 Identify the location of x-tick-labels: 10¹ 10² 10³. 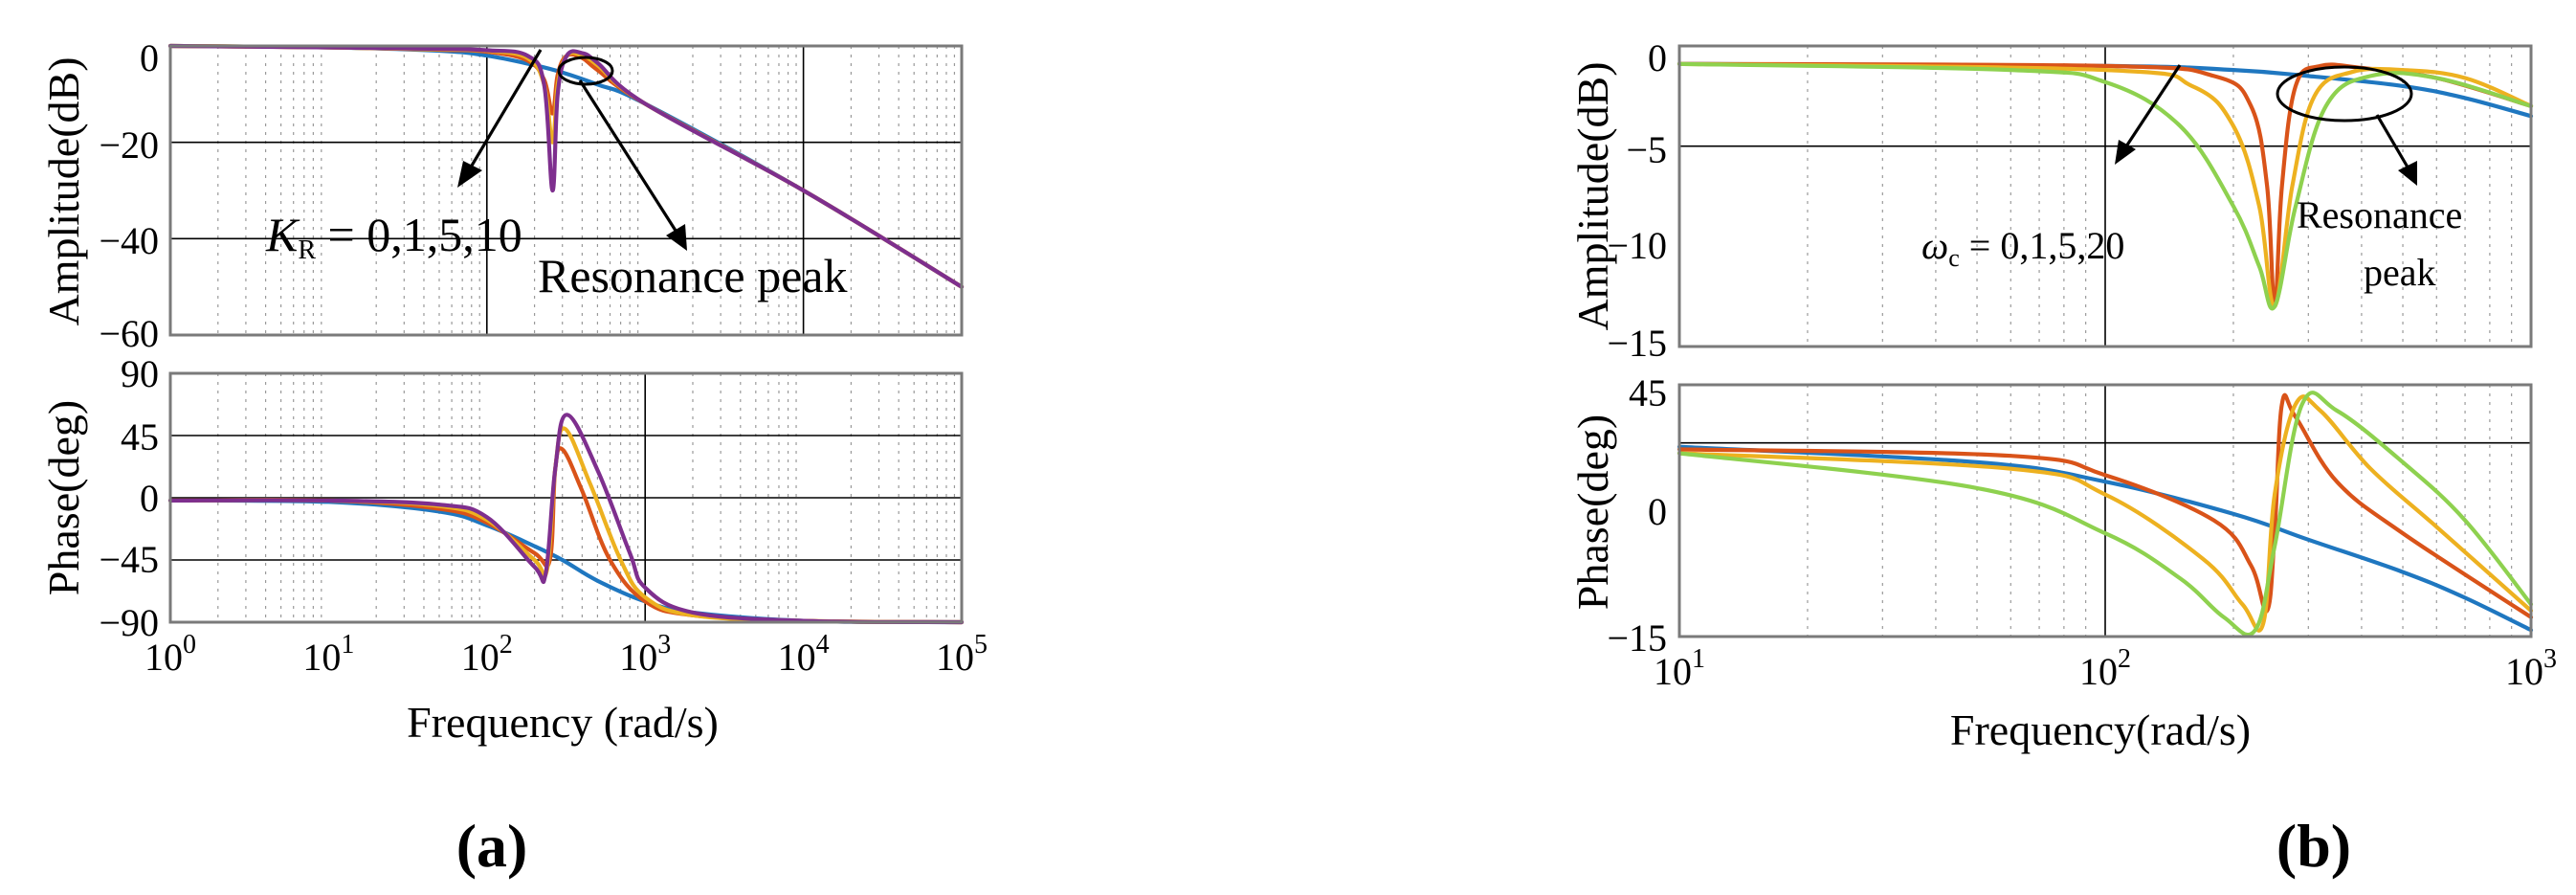
(2105, 668).